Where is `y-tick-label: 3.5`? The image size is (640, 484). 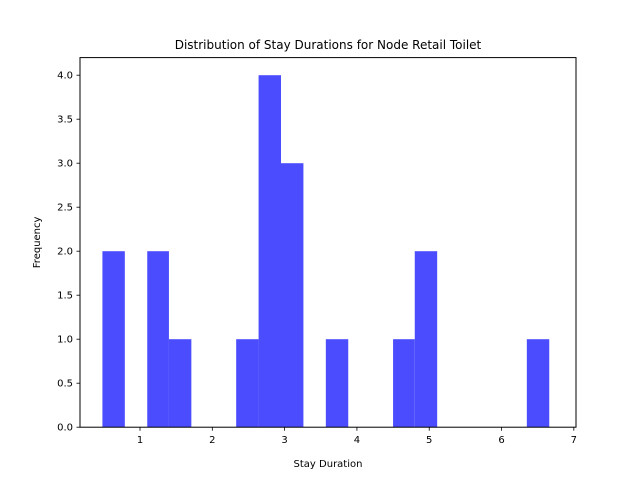 y-tick-label: 3.5 is located at coordinates (65, 120).